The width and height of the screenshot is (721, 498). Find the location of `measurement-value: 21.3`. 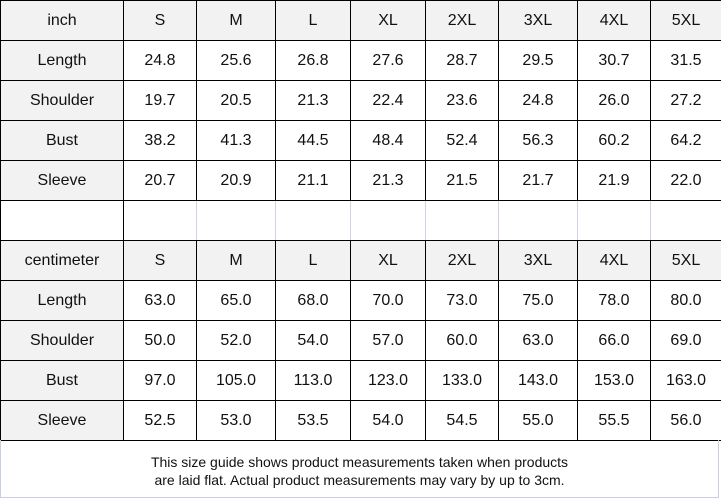

measurement-value: 21.3 is located at coordinates (313, 100).